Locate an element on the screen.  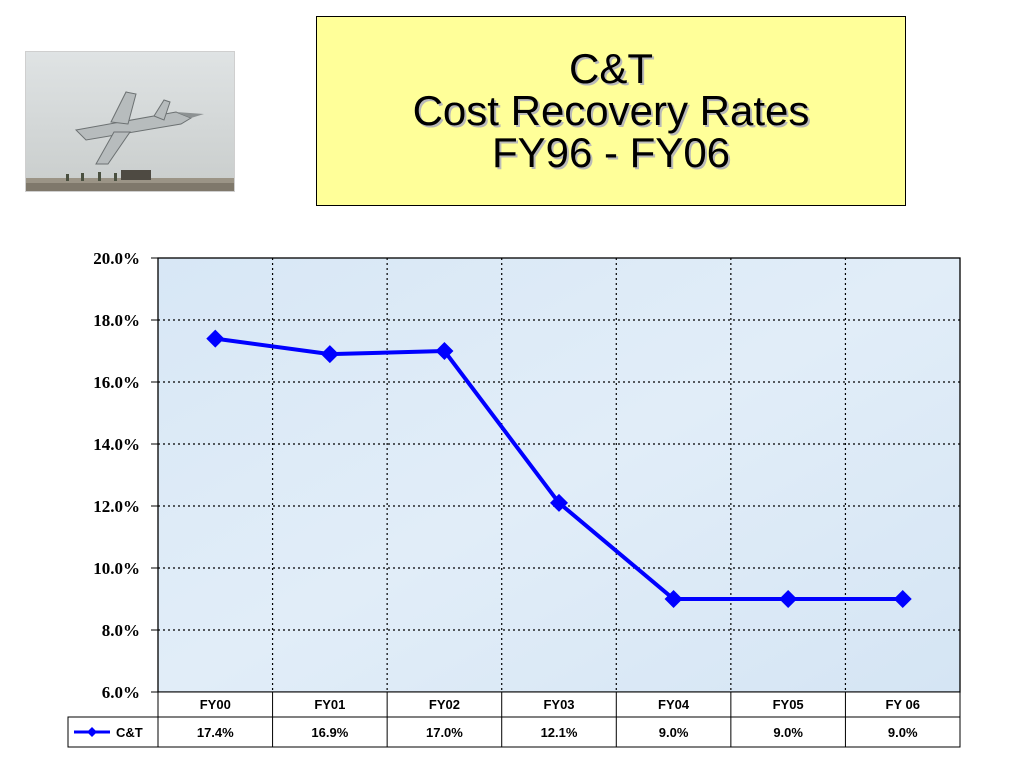
x-category-label: FY00 is located at coordinates (215, 704).